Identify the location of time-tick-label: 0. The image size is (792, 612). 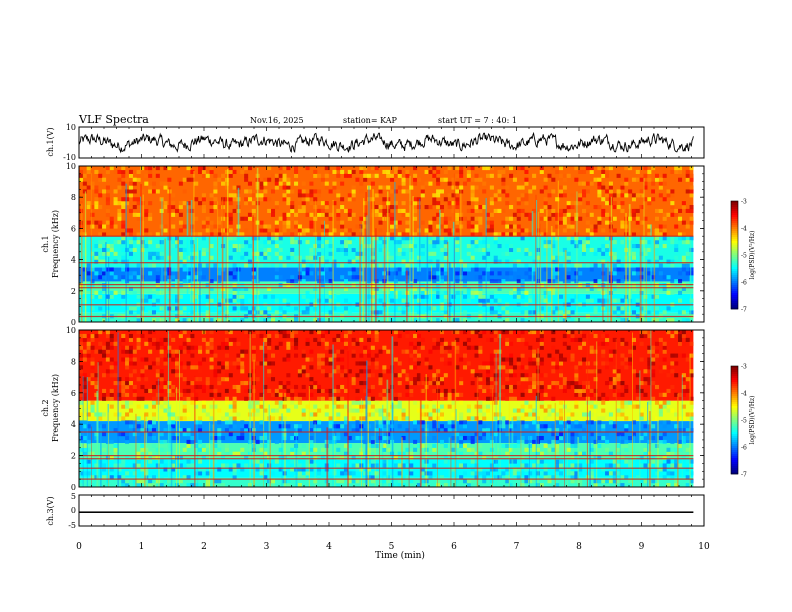
(79, 547).